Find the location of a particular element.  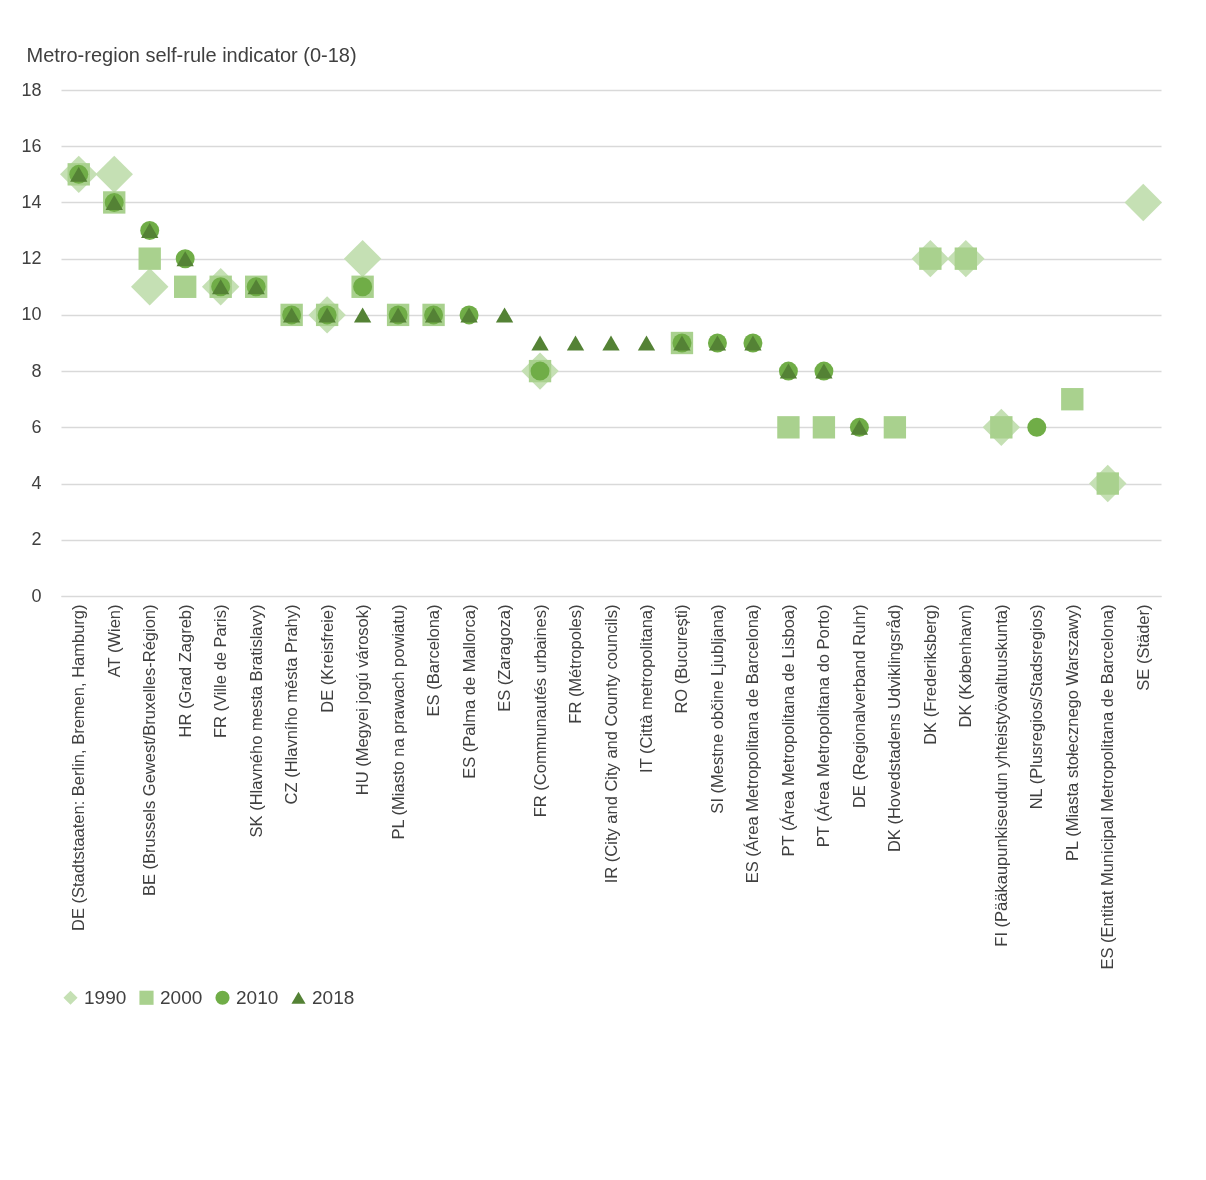

y-tick-label: 6 is located at coordinates (36, 426).